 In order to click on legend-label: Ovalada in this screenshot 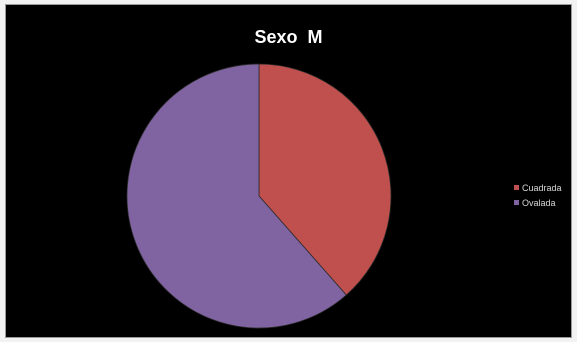, I will do `click(539, 202)`.